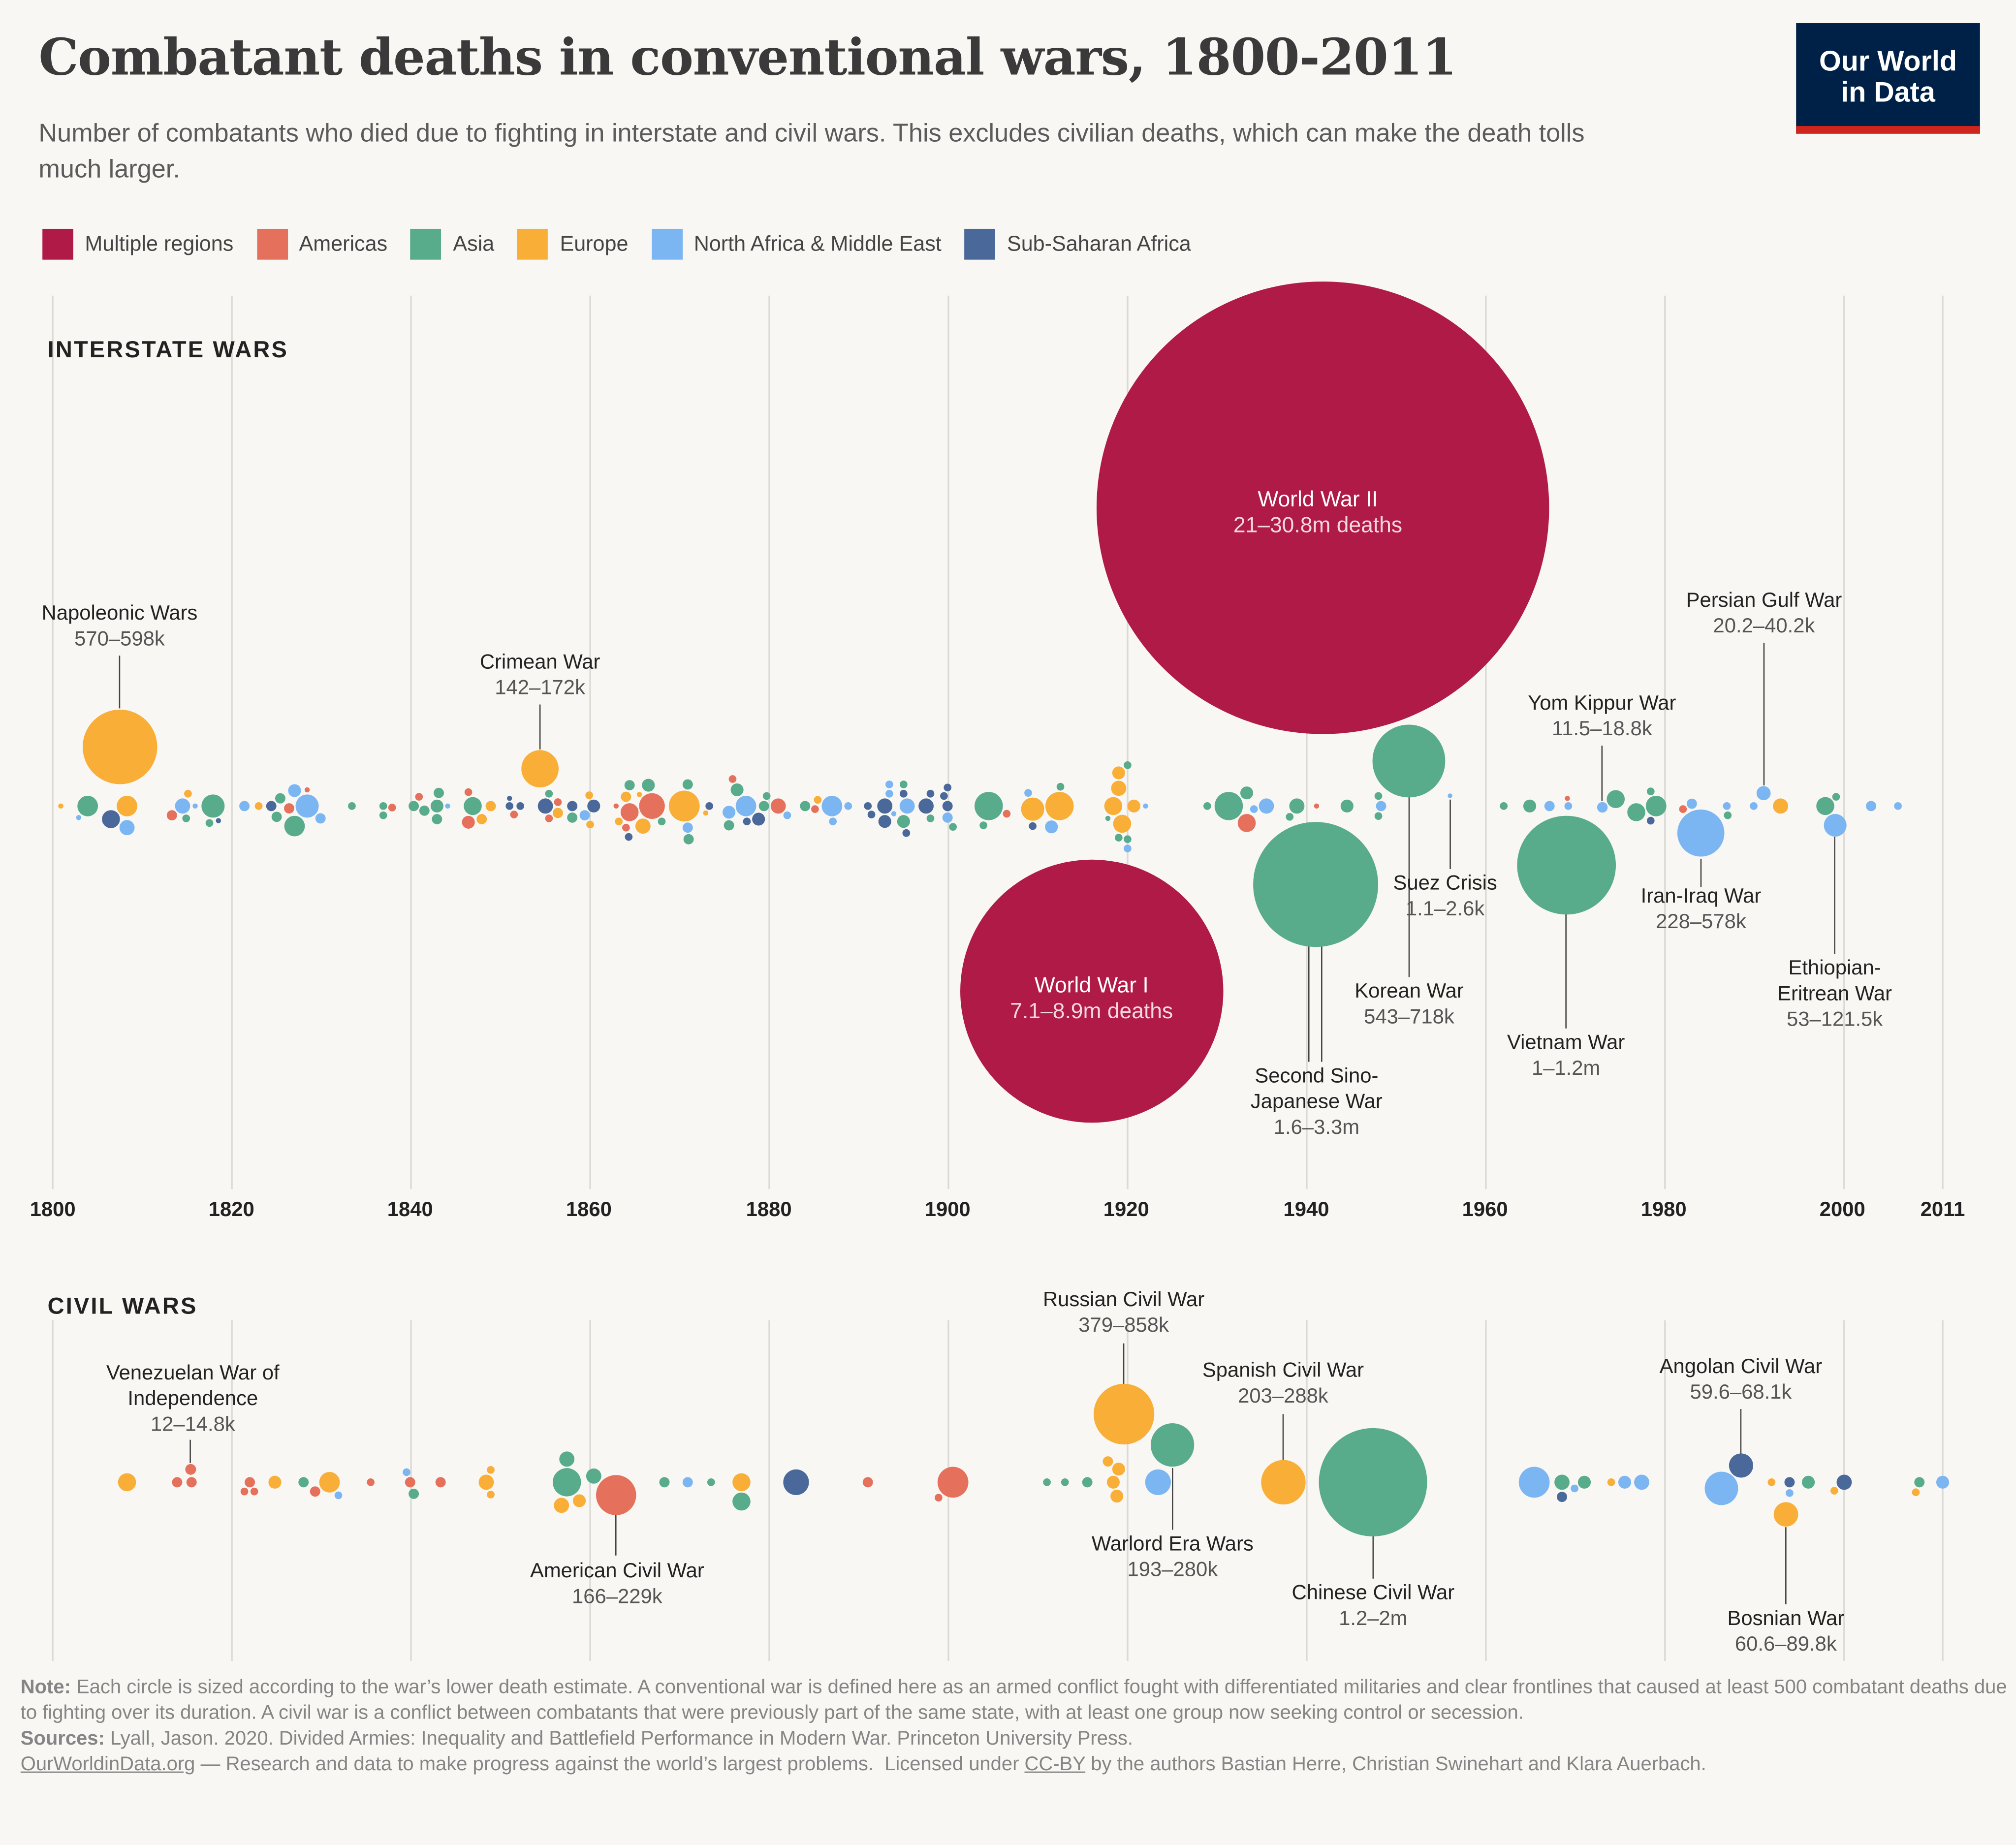  I want to click on war-circle-spanish-civil-war, so click(1283, 1482).